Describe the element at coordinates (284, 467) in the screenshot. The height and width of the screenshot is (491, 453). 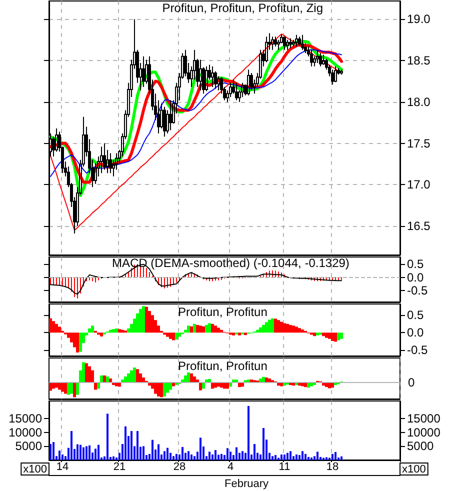
I see `x-tick-label: 11` at that location.